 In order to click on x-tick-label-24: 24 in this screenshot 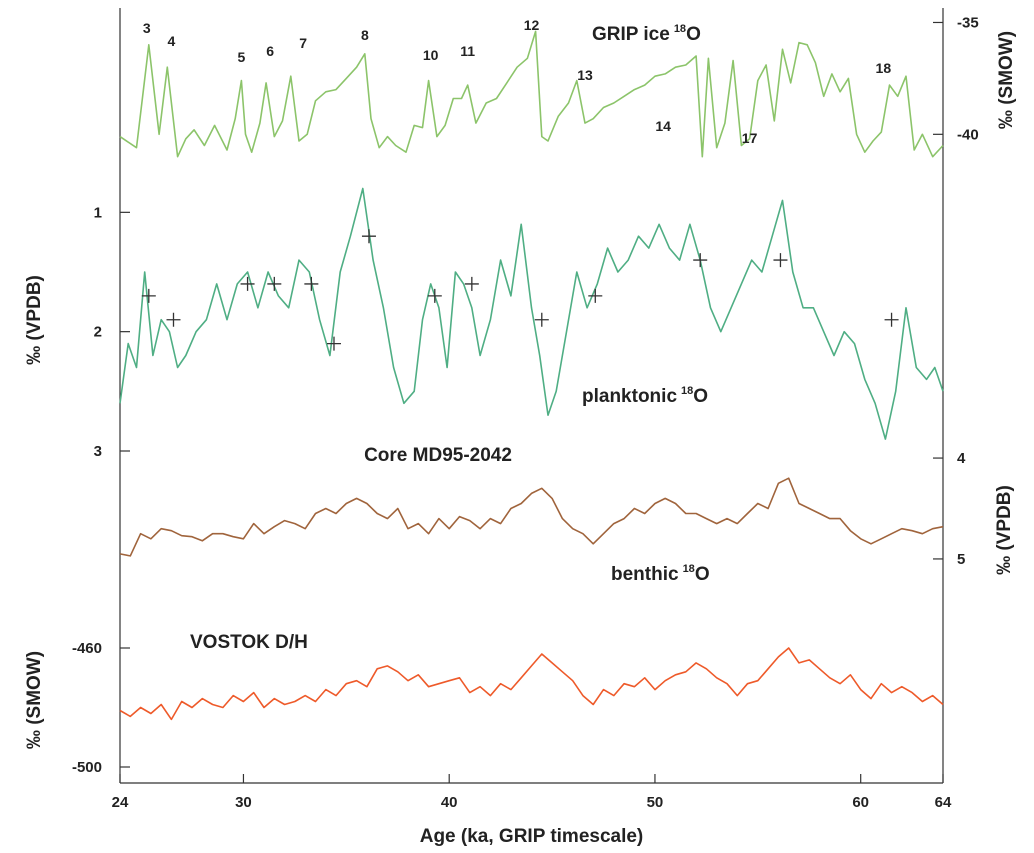, I will do `click(120, 802)`.